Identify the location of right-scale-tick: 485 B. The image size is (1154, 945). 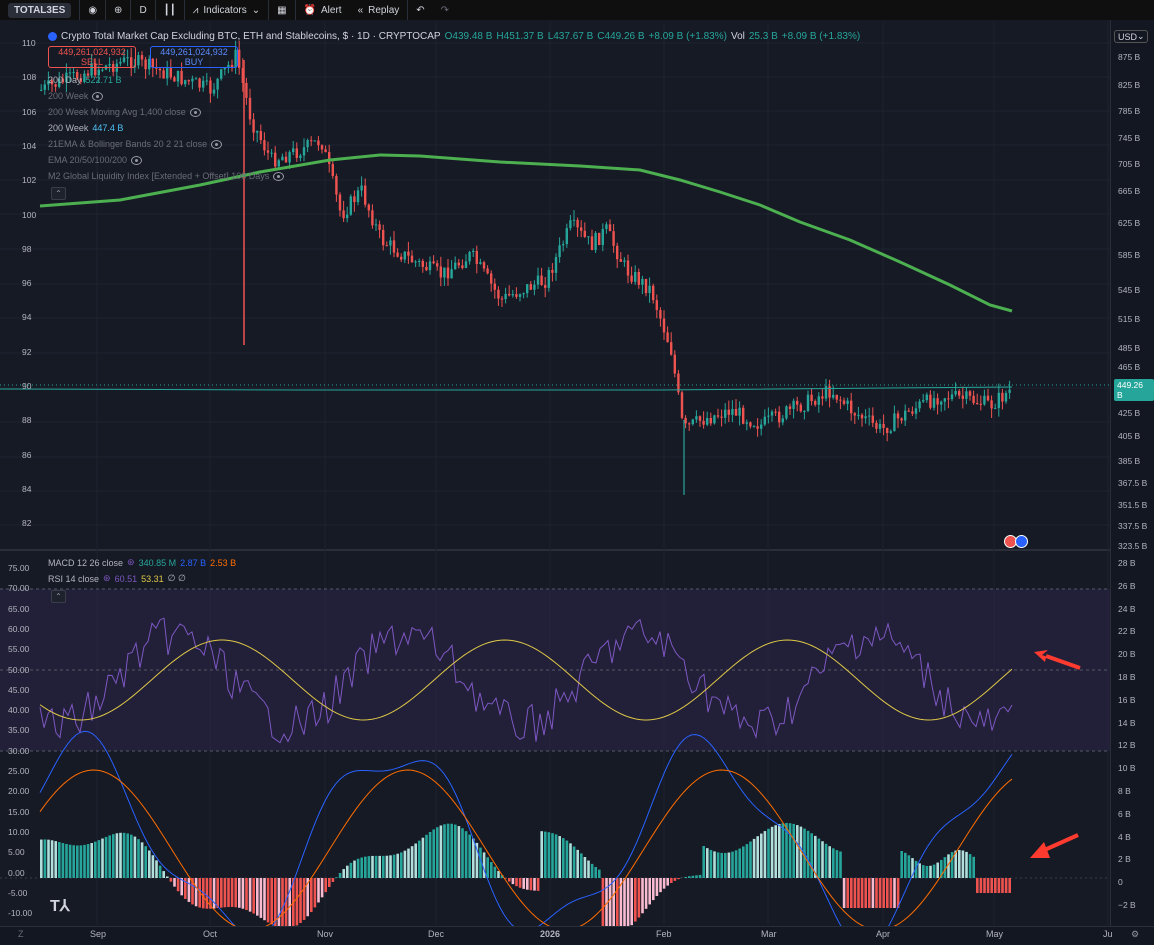
(1129, 348).